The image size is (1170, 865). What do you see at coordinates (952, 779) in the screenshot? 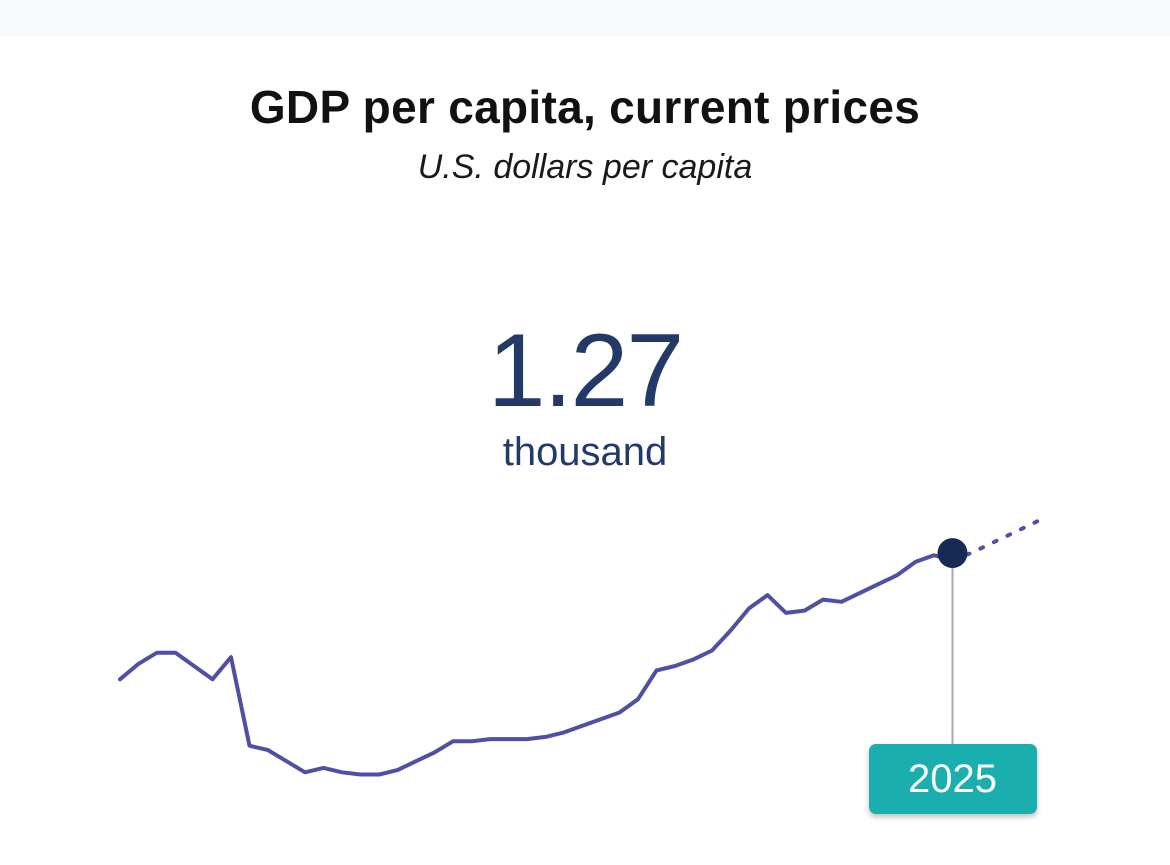
I see `year-badge: 2025` at bounding box center [952, 779].